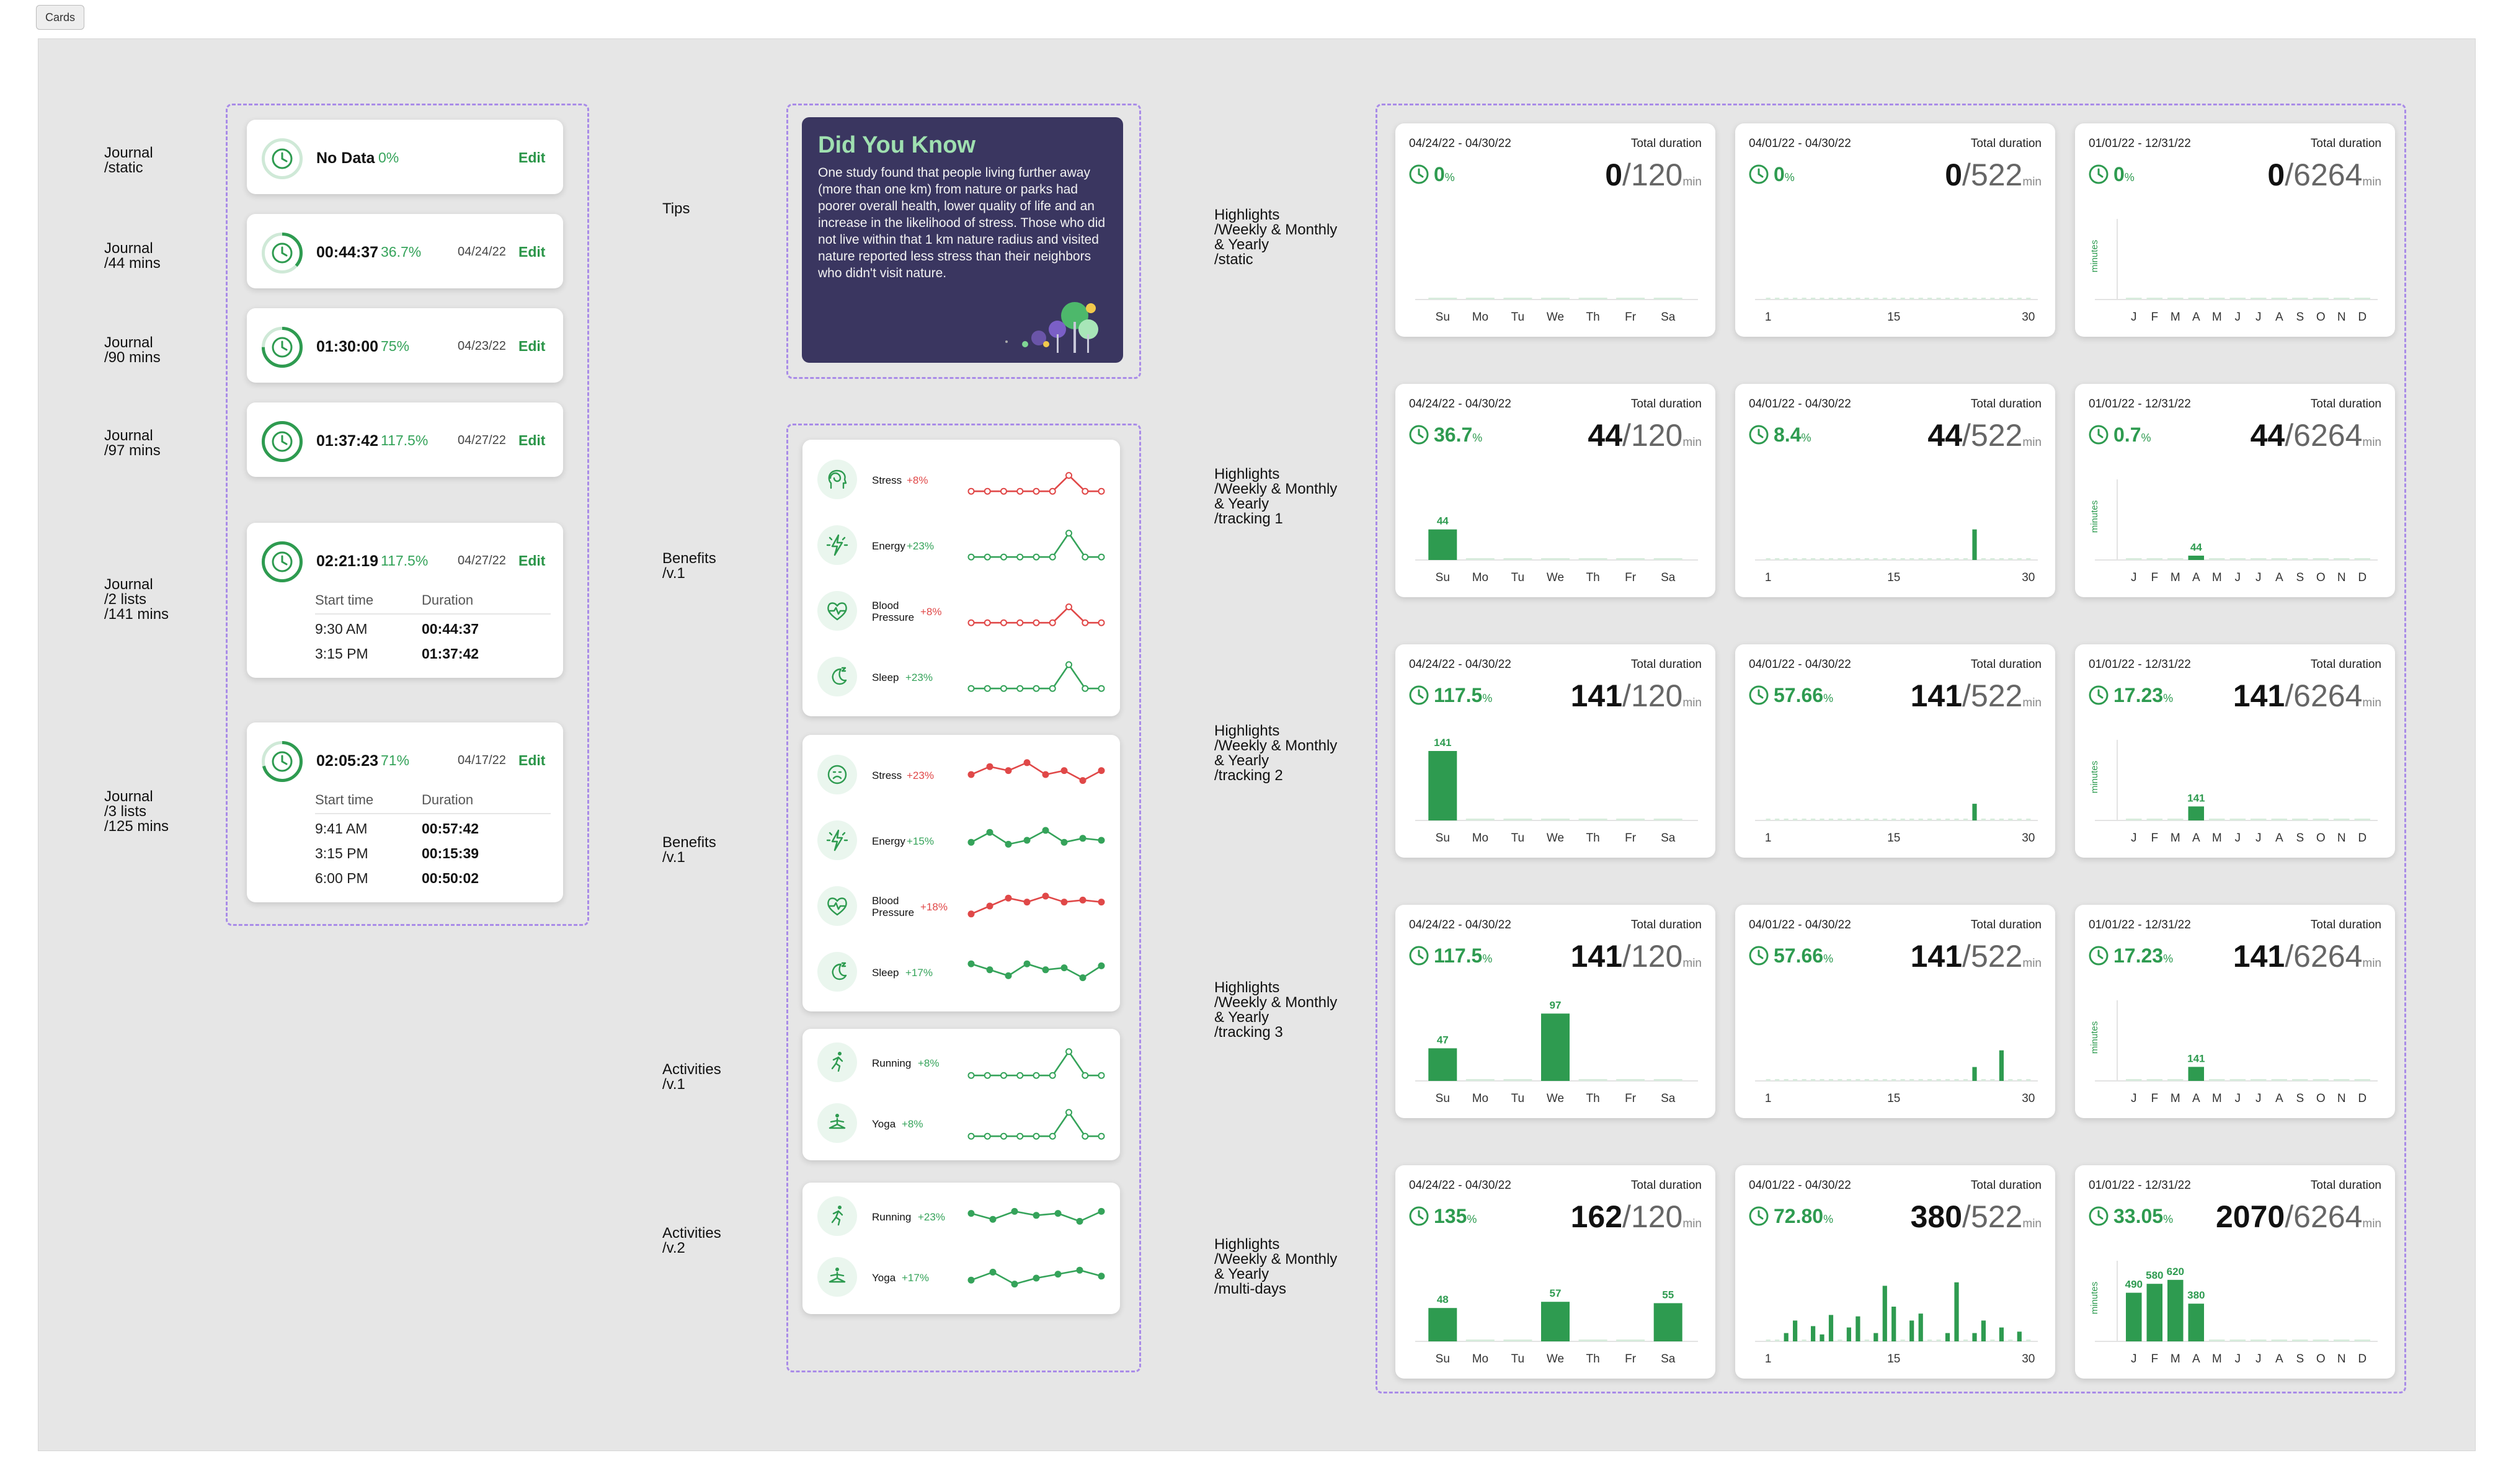  What do you see at coordinates (2138, 955) in the screenshot?
I see `progress-percent-value: 17.23` at bounding box center [2138, 955].